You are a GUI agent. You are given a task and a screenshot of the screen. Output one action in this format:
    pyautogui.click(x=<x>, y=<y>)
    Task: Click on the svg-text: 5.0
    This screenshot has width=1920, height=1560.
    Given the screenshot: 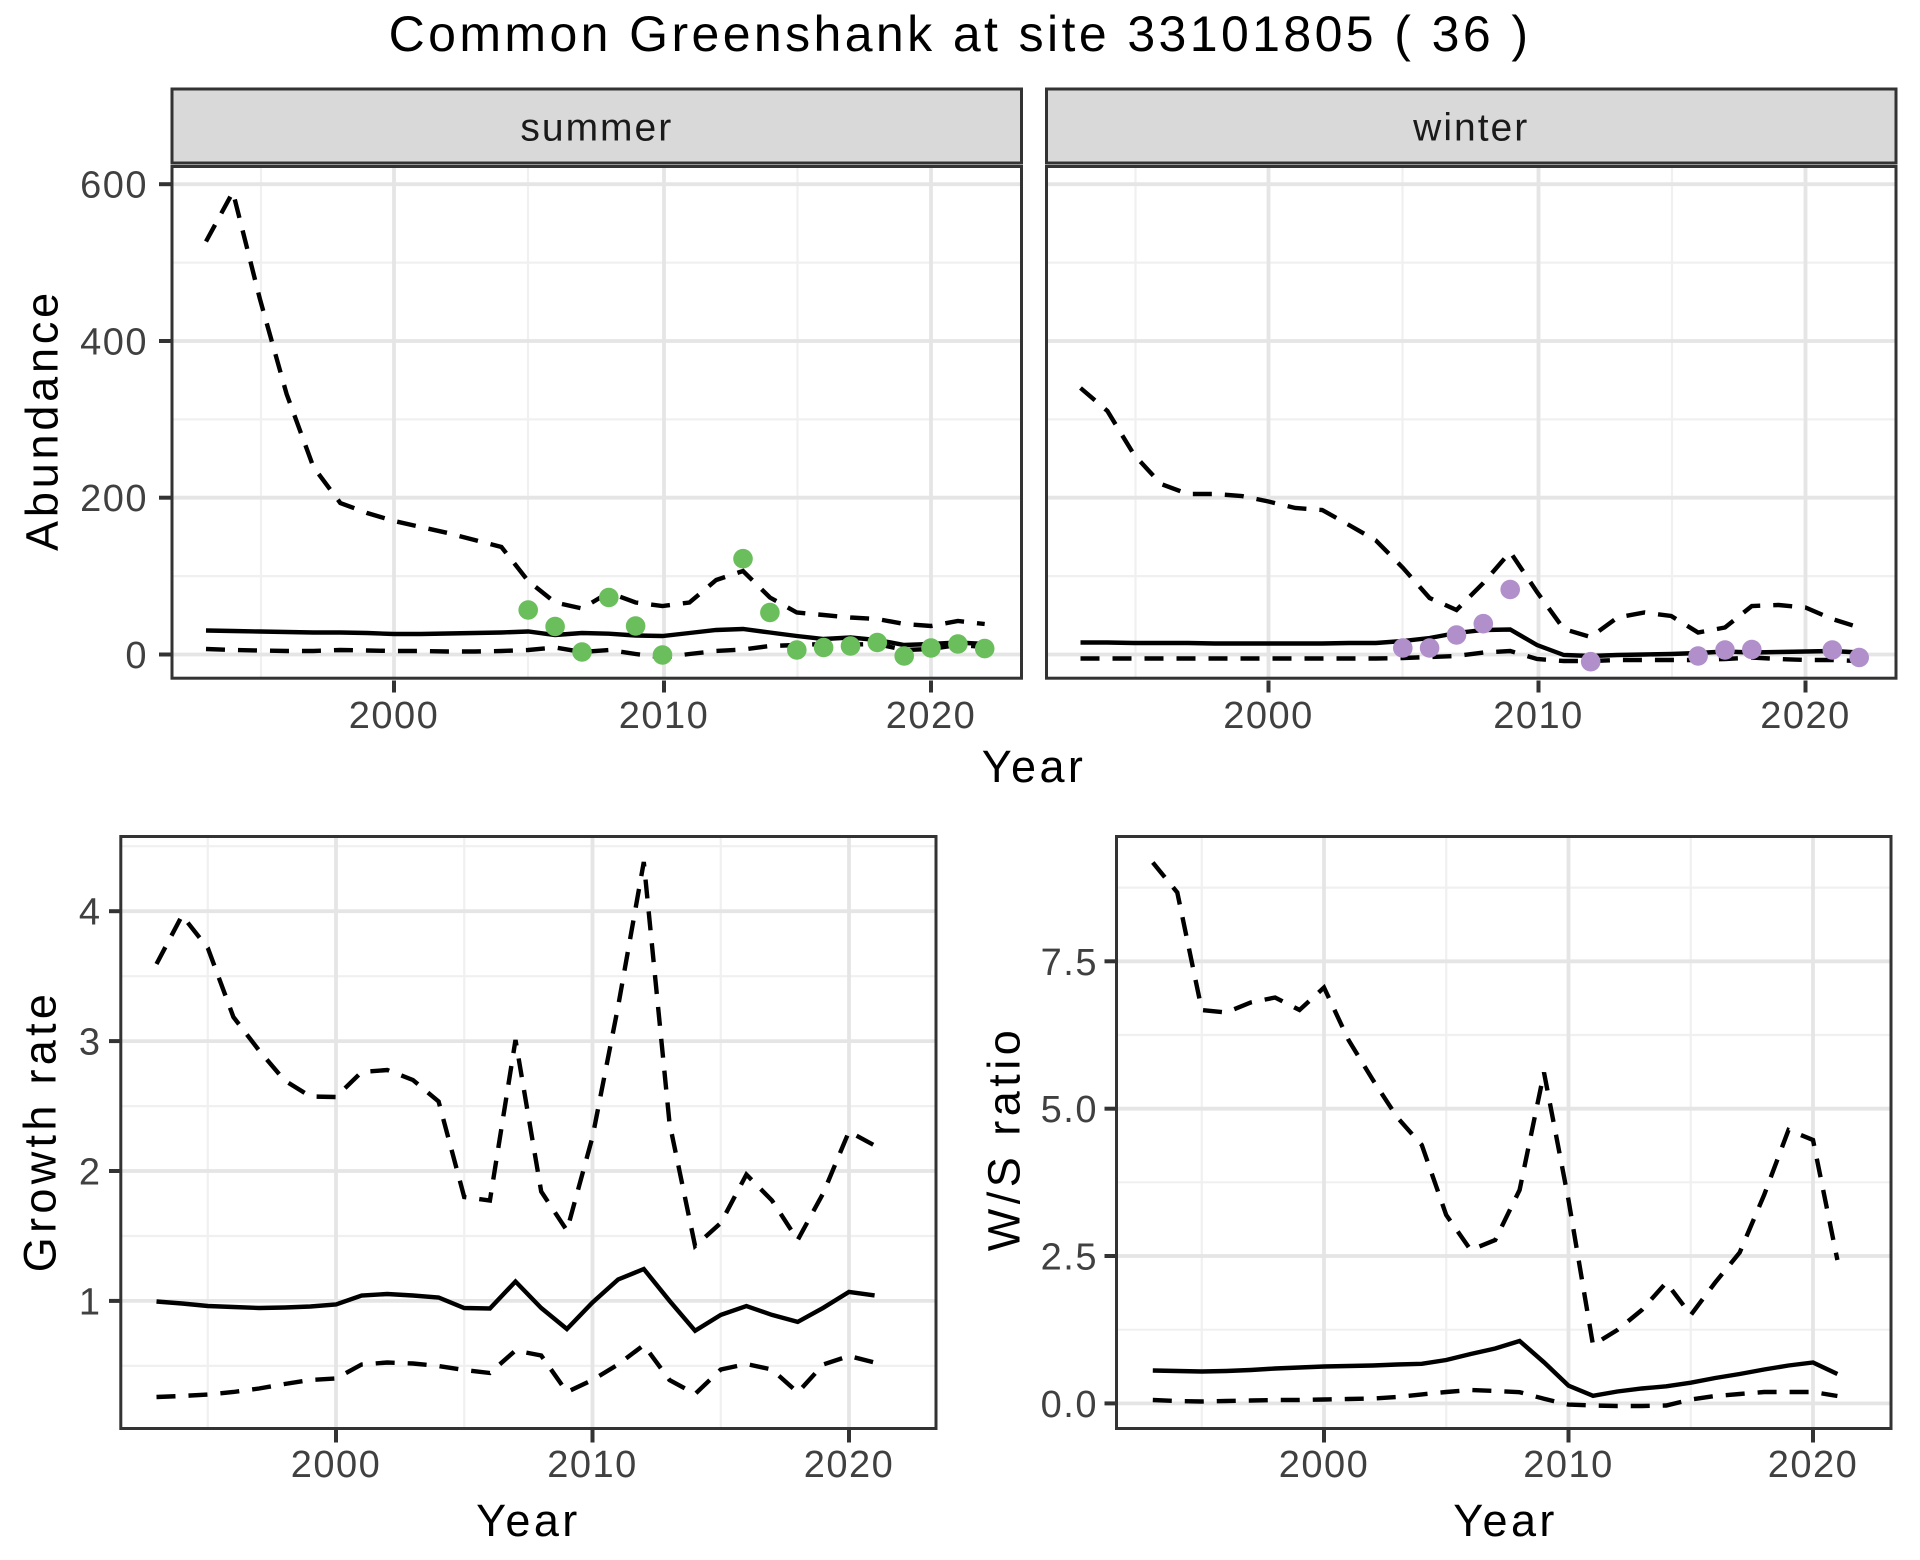 What is the action you would take?
    pyautogui.click(x=1069, y=1110)
    